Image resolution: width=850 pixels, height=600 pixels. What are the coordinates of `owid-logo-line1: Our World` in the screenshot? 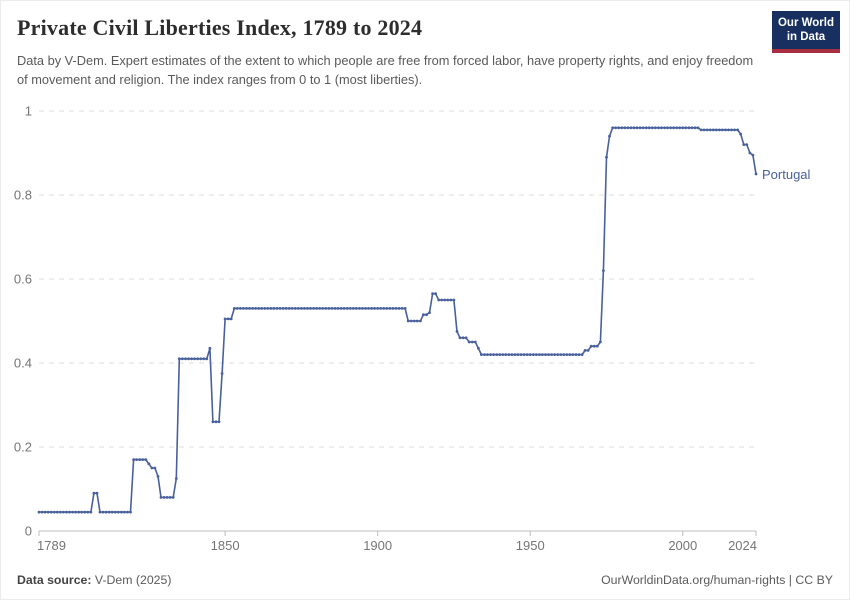 It's located at (805, 23).